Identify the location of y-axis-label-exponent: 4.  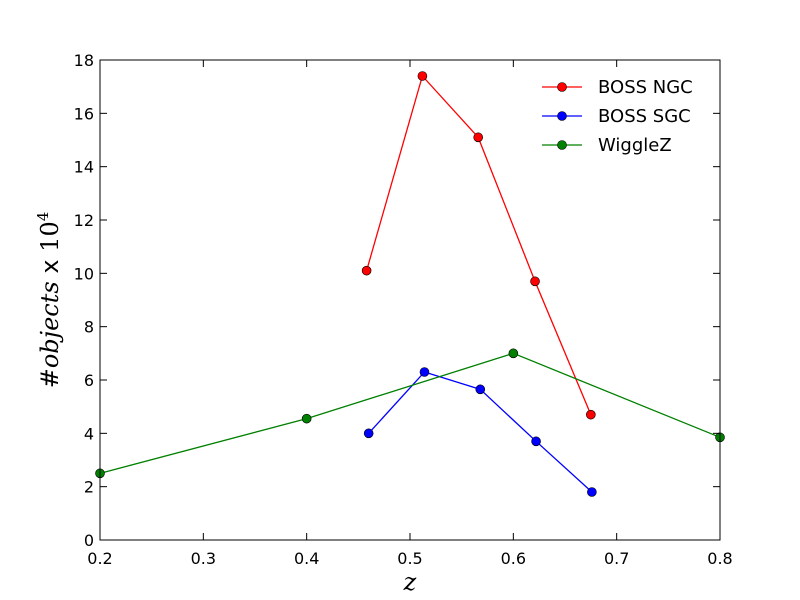
(43, 217).